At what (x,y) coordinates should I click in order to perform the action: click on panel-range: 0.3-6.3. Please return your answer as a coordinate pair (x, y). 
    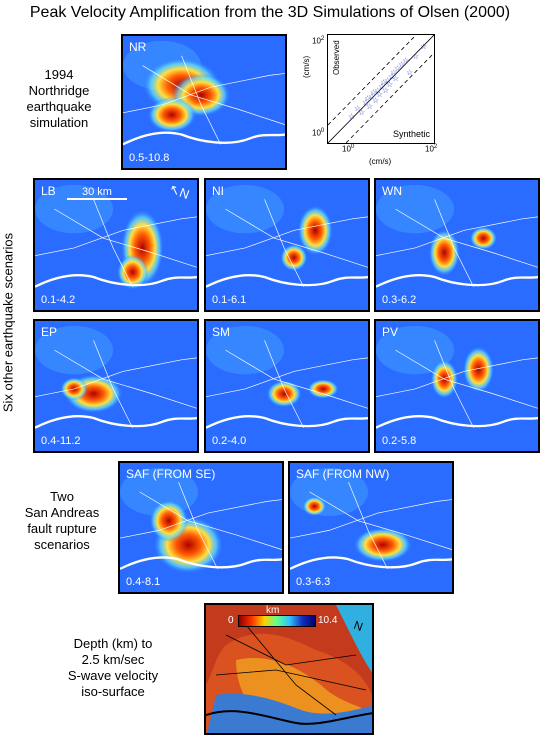
    Looking at the image, I should click on (313, 582).